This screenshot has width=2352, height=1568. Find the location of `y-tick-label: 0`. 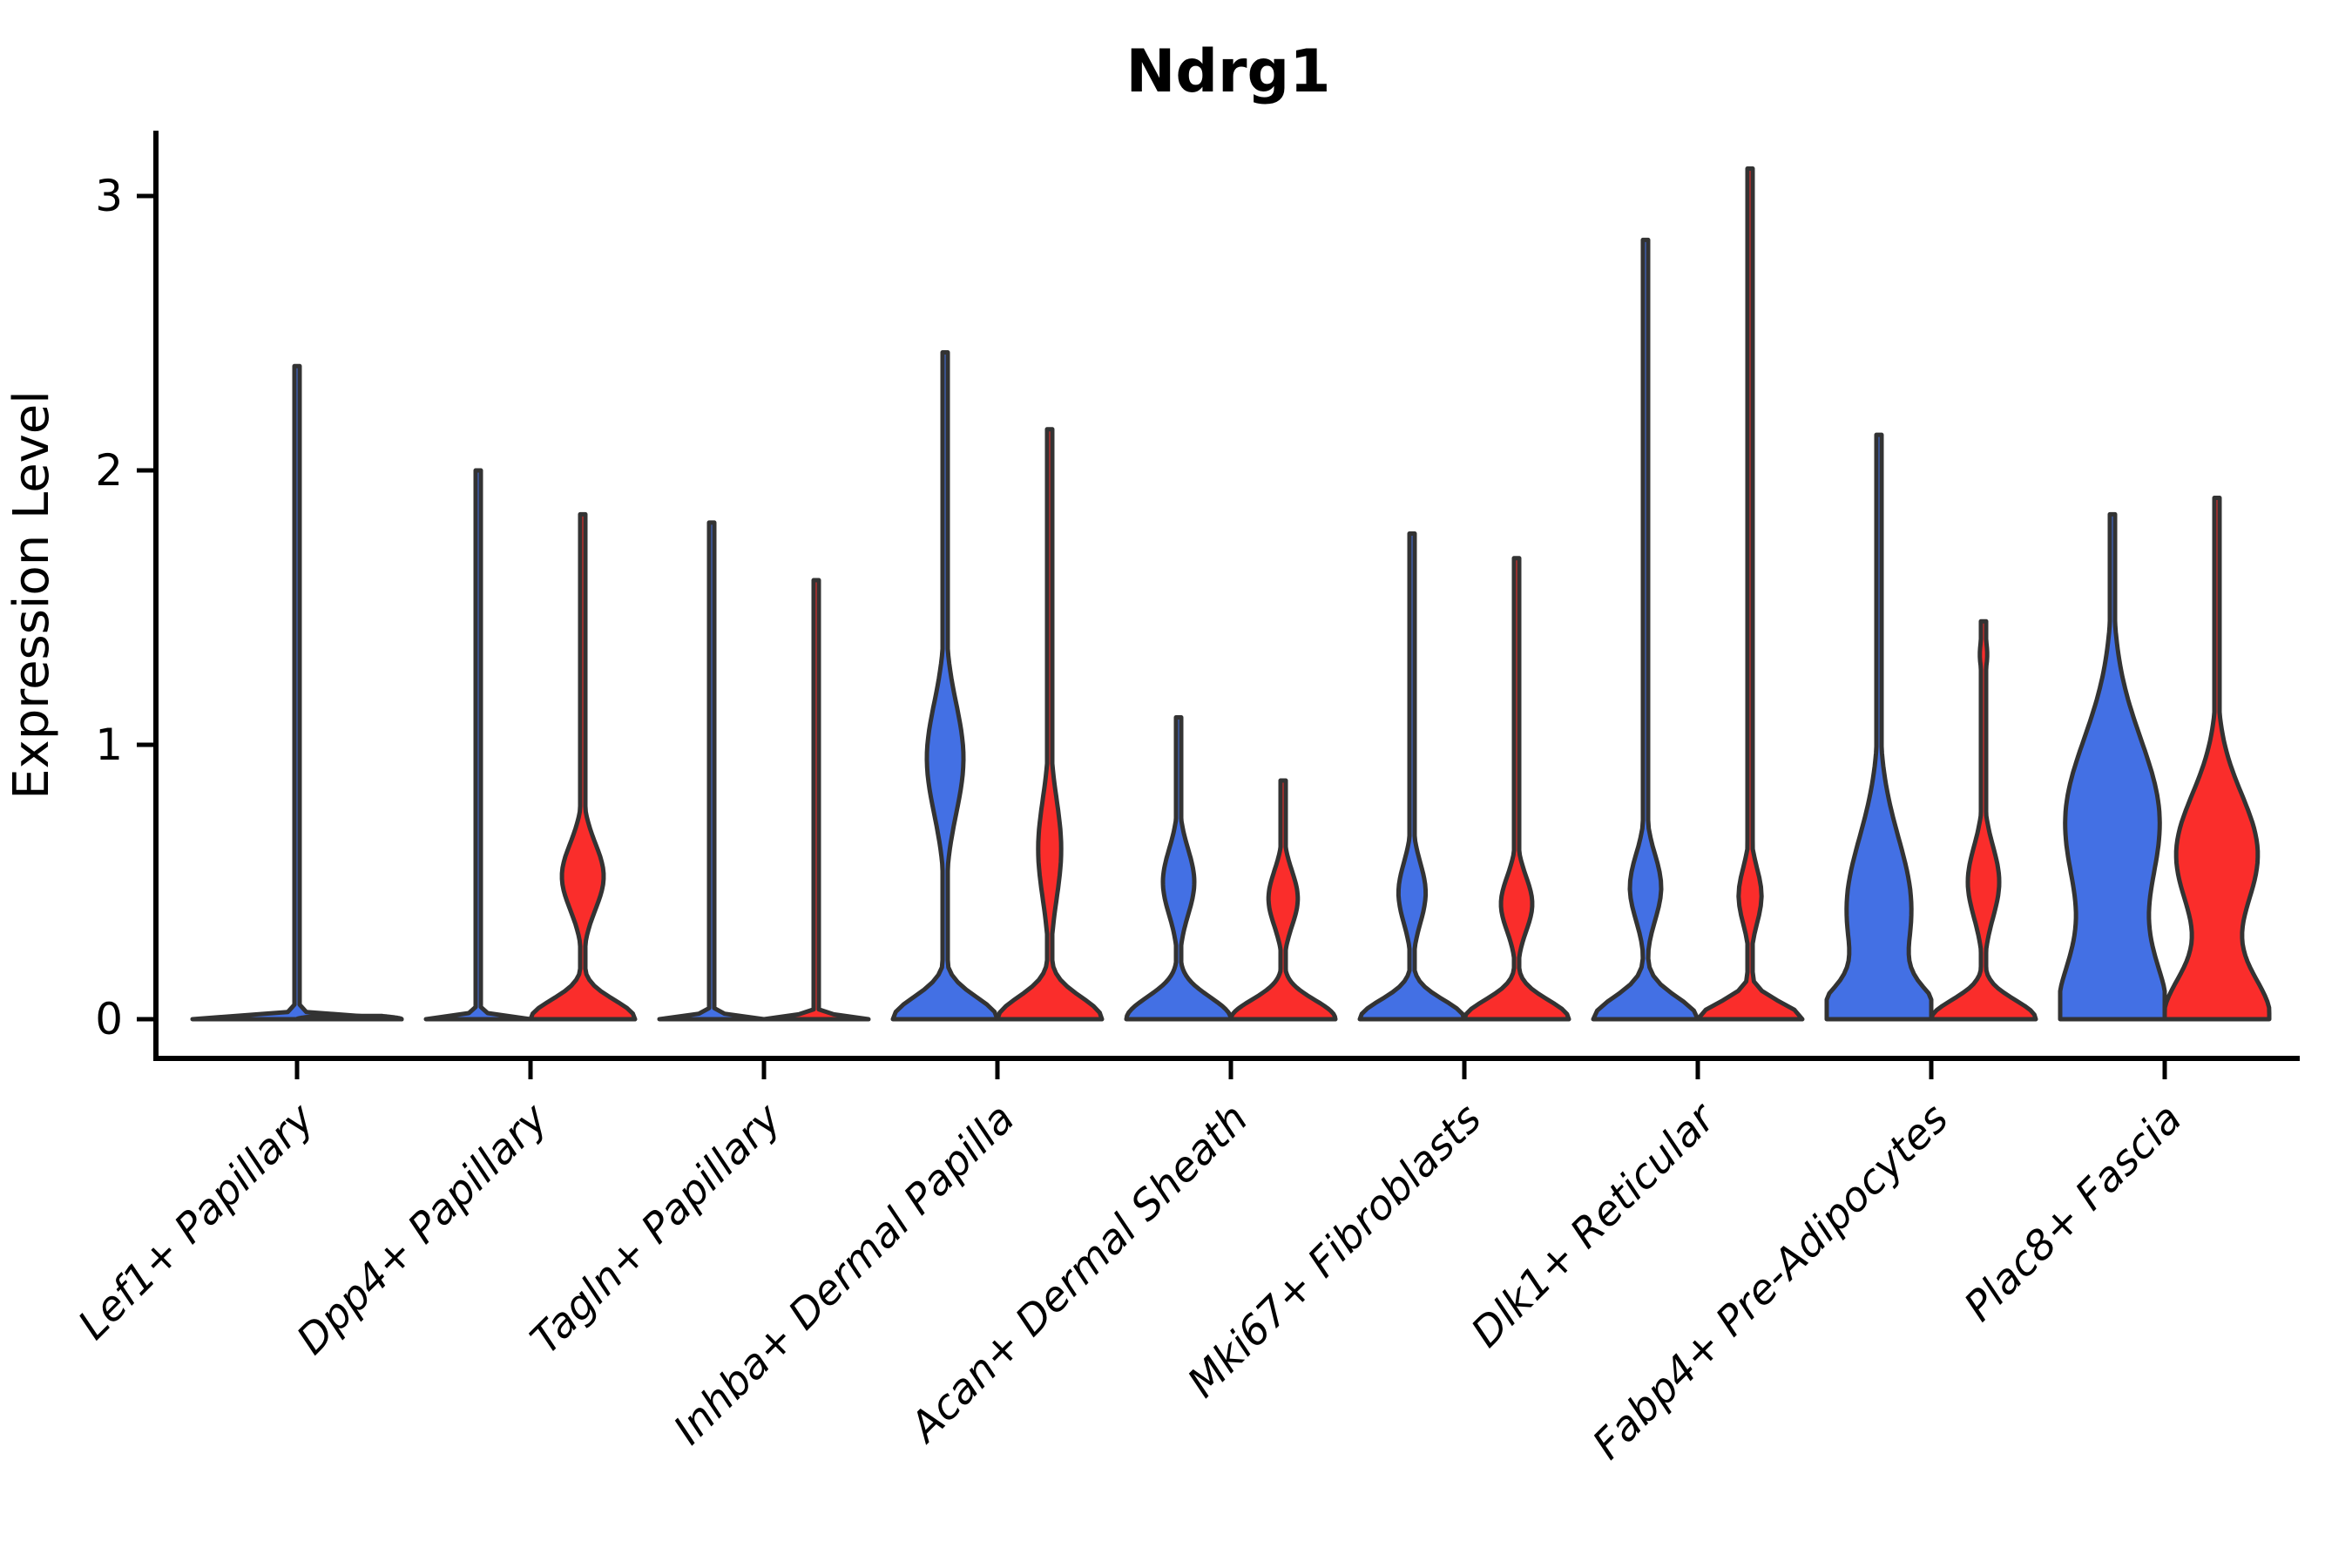

y-tick-label: 0 is located at coordinates (109, 1019).